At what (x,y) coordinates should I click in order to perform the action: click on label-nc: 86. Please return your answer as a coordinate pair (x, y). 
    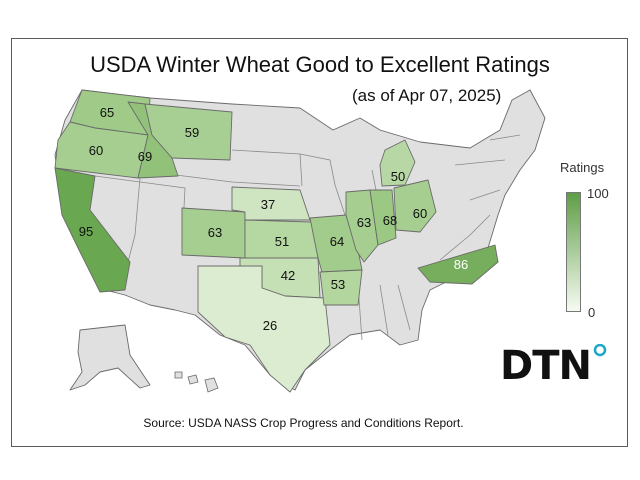
    Looking at the image, I should click on (461, 264).